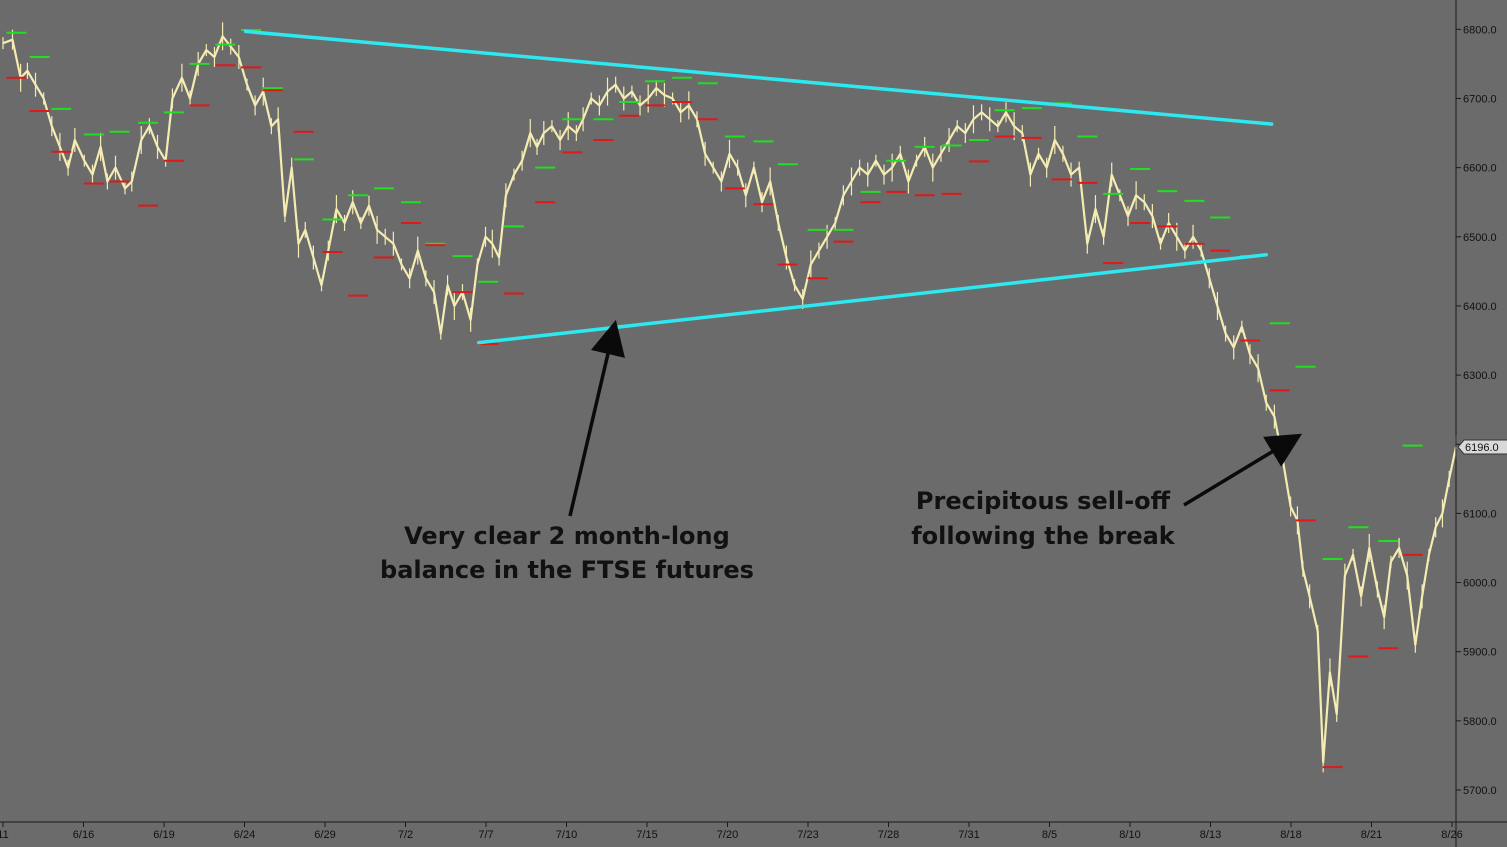 The width and height of the screenshot is (1507, 847). I want to click on y-tick-label: 6100.0, so click(1480, 514).